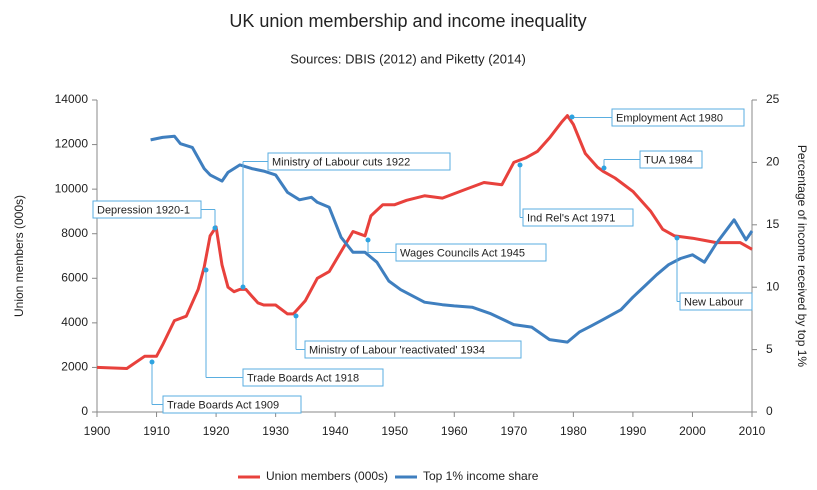 The width and height of the screenshot is (817, 490). What do you see at coordinates (462, 253) in the screenshot?
I see `annotation-text: Wages Councils Act 1945` at bounding box center [462, 253].